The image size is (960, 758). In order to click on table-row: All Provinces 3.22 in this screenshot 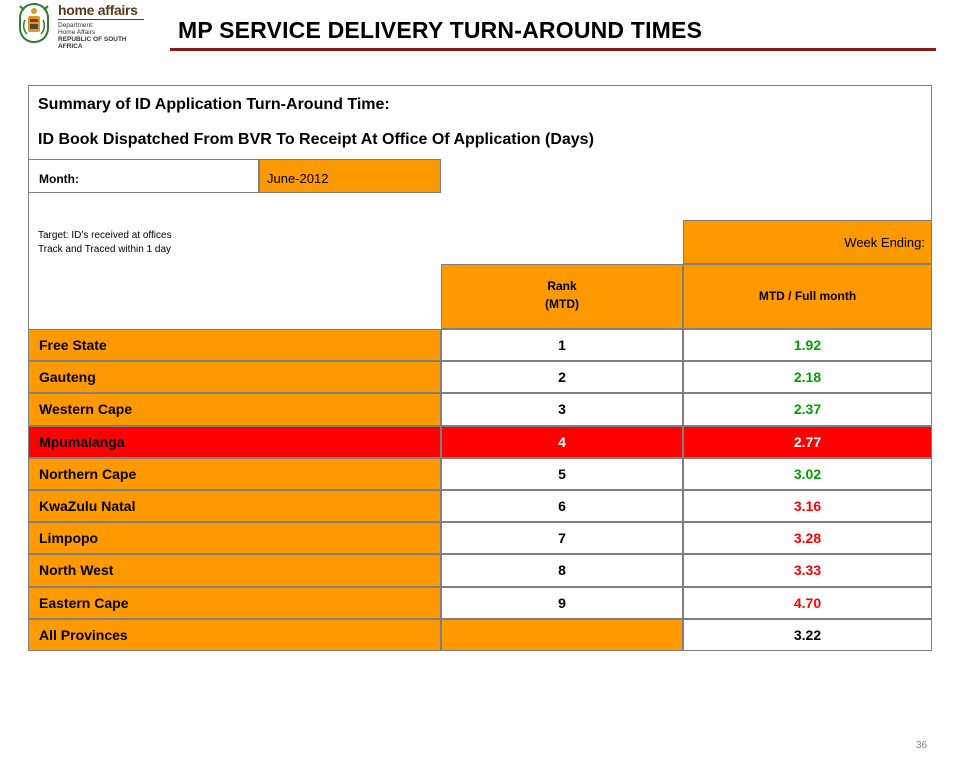, I will do `click(480, 634)`.